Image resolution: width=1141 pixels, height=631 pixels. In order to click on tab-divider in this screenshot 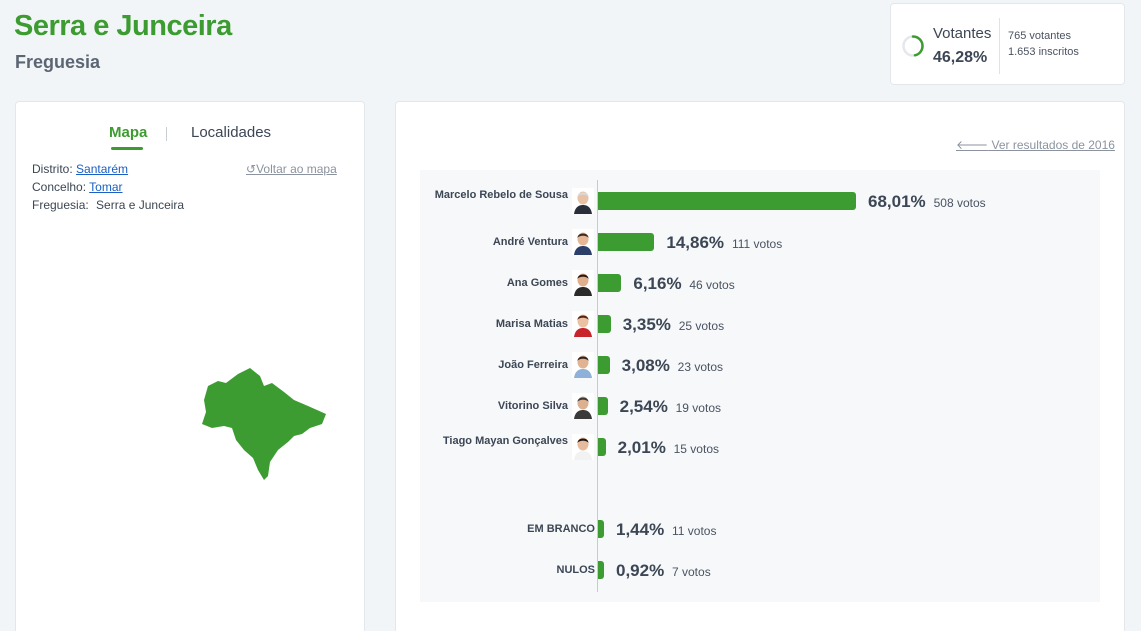, I will do `click(166, 134)`.